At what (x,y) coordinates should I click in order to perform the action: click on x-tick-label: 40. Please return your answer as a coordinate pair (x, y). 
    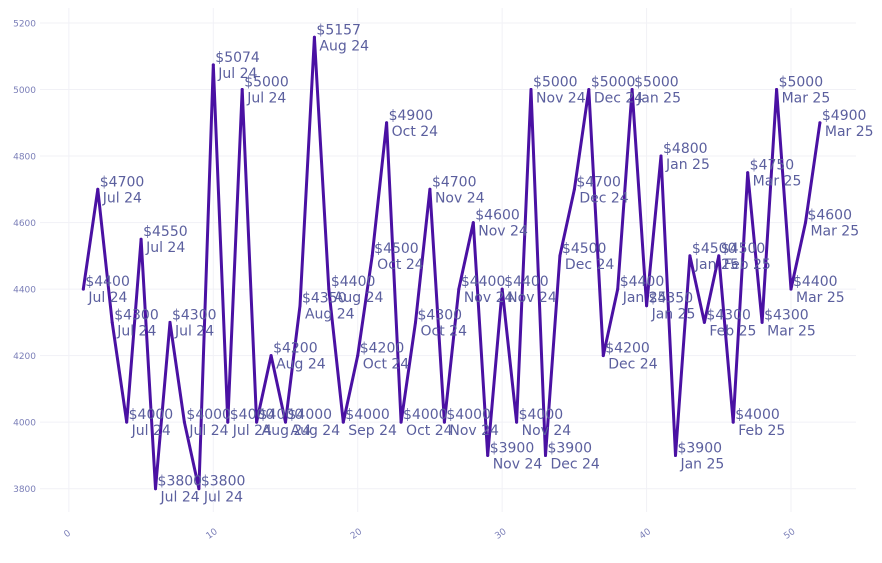
    Looking at the image, I should click on (645, 534).